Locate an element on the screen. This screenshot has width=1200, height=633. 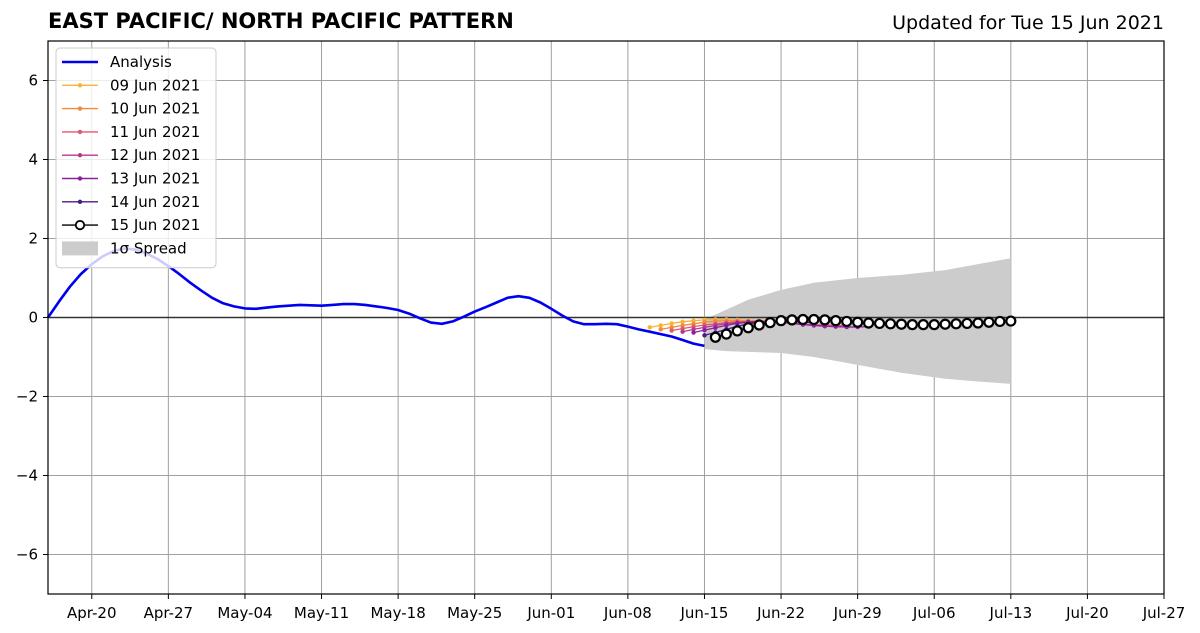
x-tick-label: Apr-27 is located at coordinates (169, 613).